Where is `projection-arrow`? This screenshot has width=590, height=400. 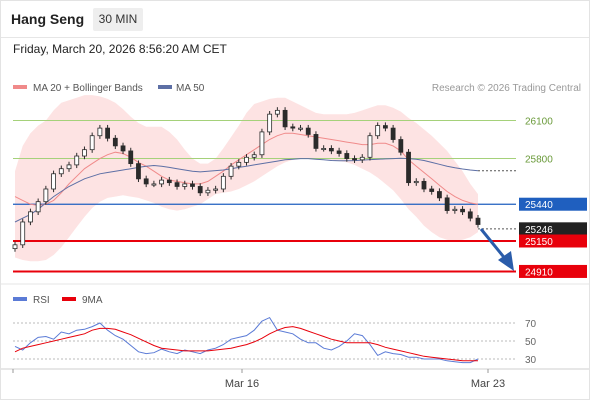
projection-arrow is located at coordinates (494, 245).